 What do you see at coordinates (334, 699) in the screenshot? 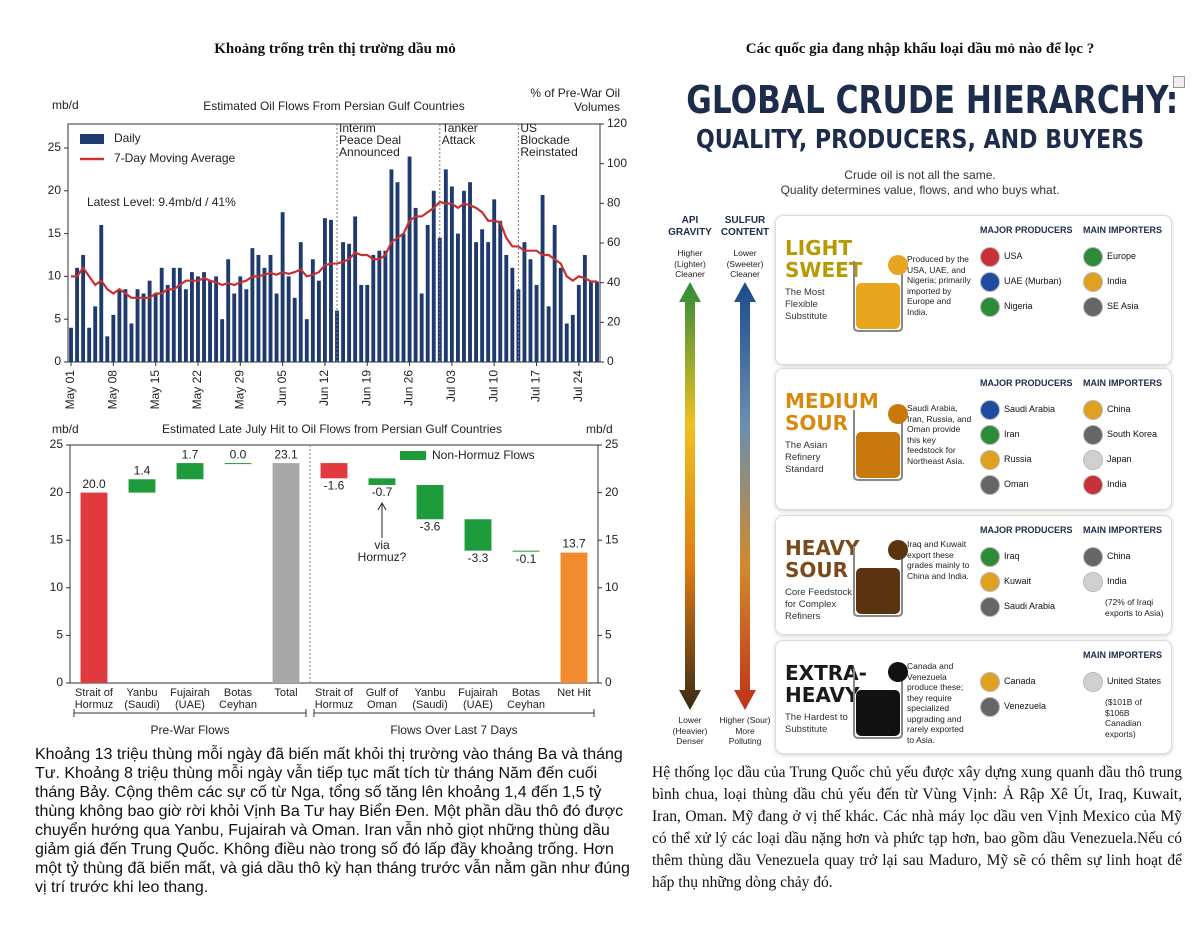
I see `x-tick-label: Strait of Hormuz` at bounding box center [334, 699].